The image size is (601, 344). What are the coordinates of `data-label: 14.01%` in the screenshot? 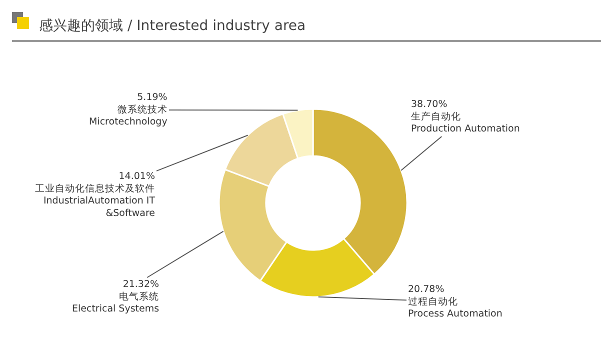 It's located at (136, 176).